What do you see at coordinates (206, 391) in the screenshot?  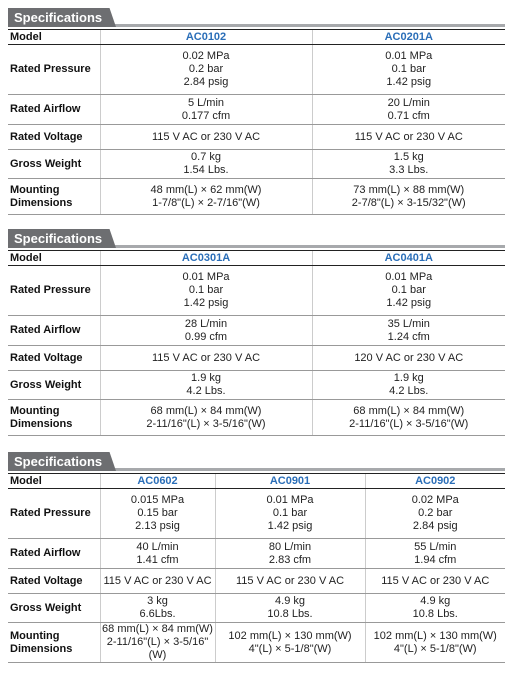 I see `cell-line: 4.2 Lbs.` at bounding box center [206, 391].